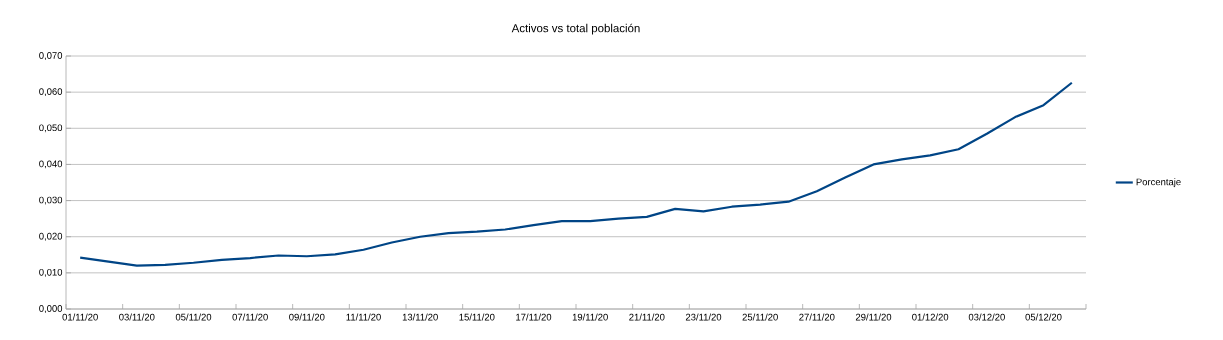 This screenshot has width=1223, height=340. What do you see at coordinates (534, 317) in the screenshot?
I see `x-tick-label: 17/11/20` at bounding box center [534, 317].